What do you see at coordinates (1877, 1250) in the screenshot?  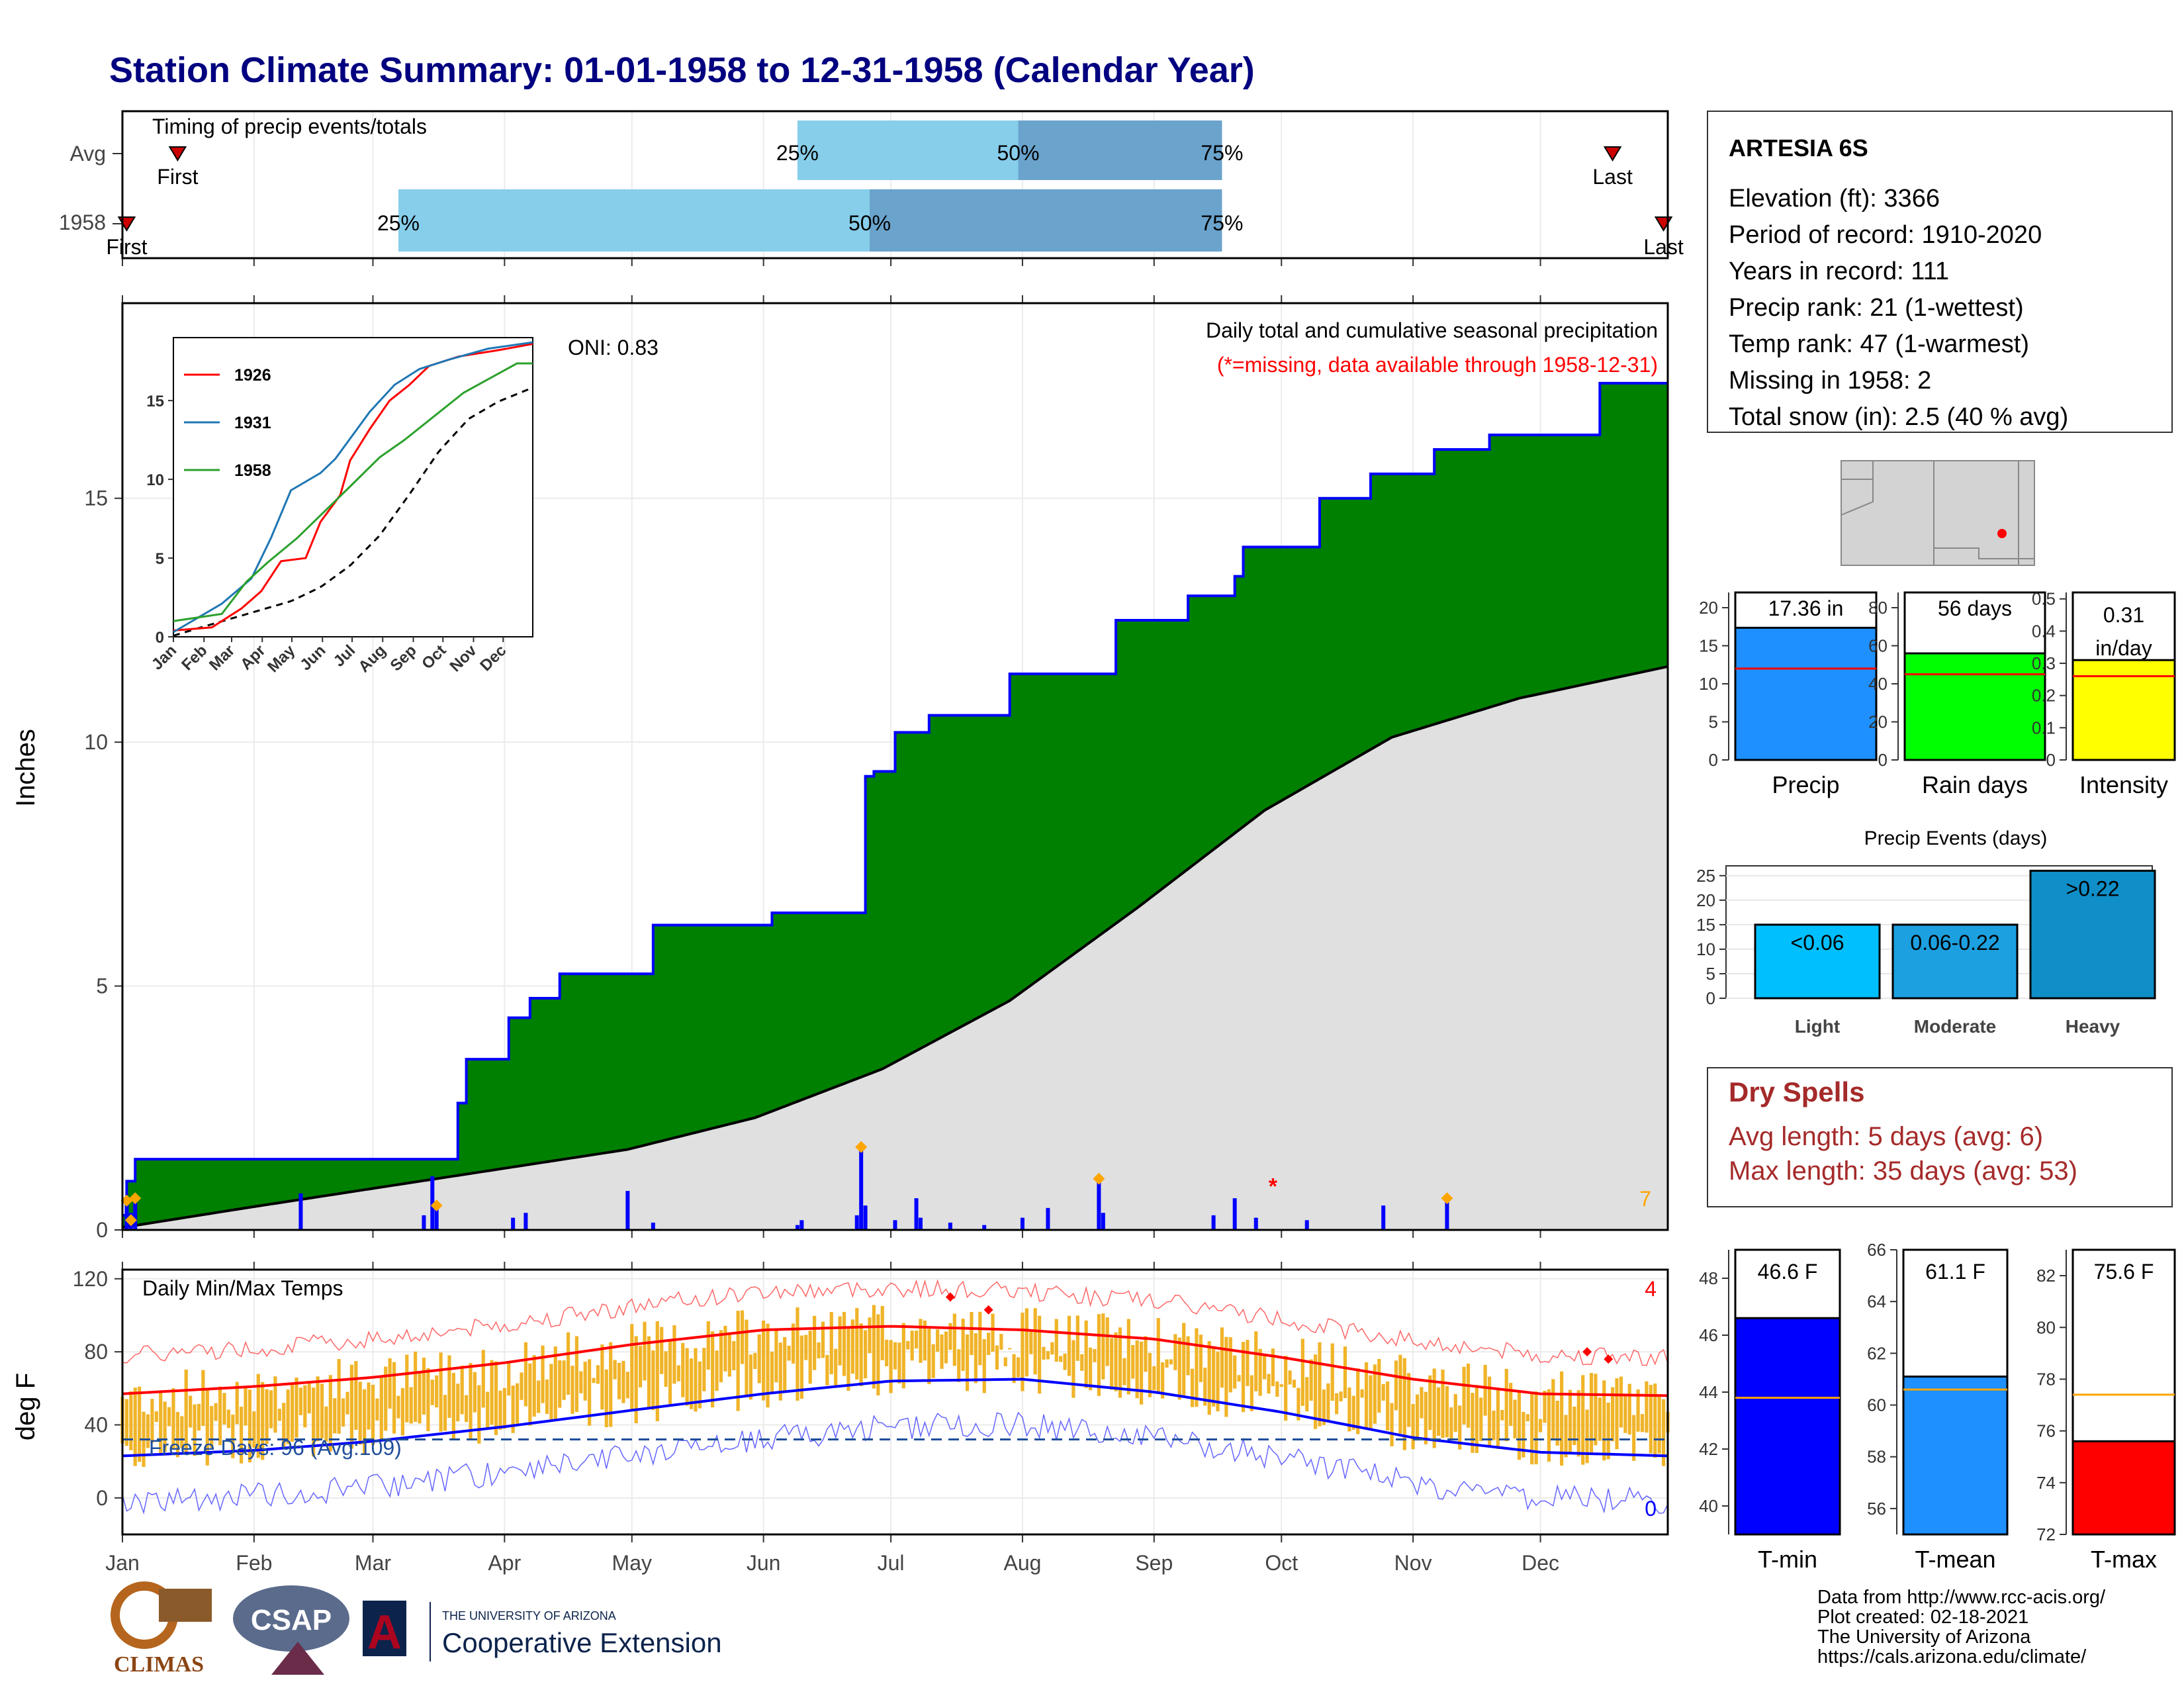 I see `temp-summary-ytick-label-1-5: 66` at bounding box center [1877, 1250].